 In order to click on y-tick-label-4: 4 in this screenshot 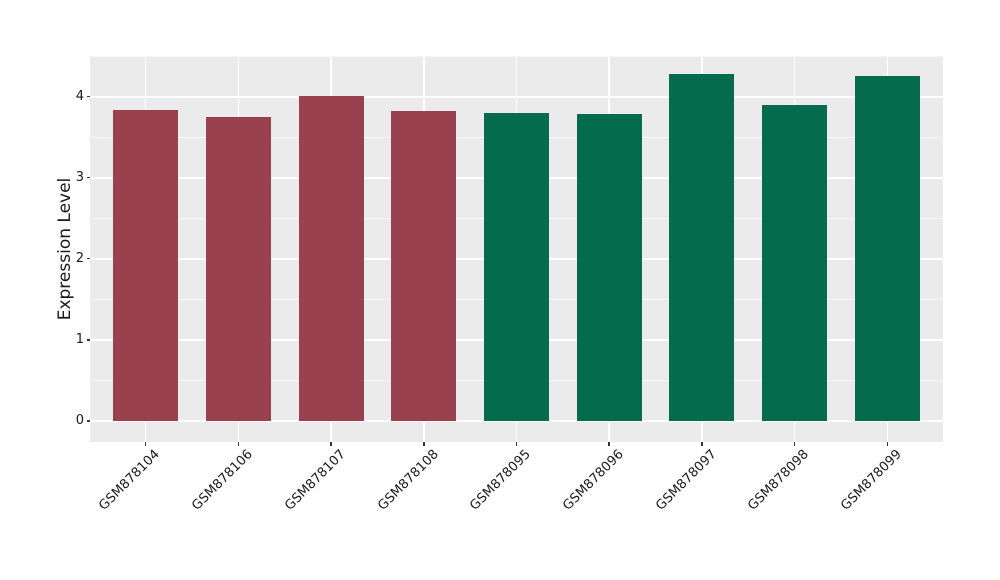, I will do `click(79, 96)`.